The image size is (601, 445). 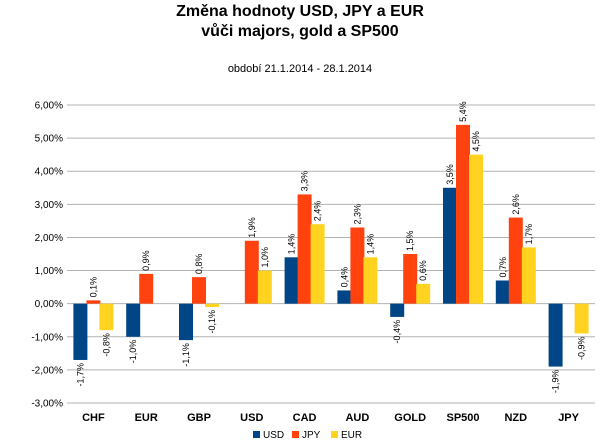 I want to click on bar-jpy-sp500, so click(x=463, y=214).